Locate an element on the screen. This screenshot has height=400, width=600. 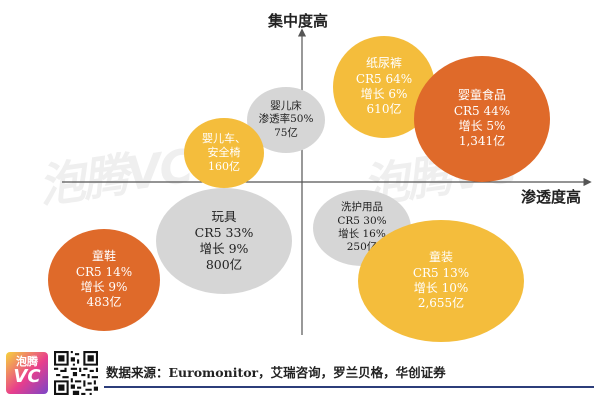
bubble-care-line-2: CR5 30% is located at coordinates (362, 220).